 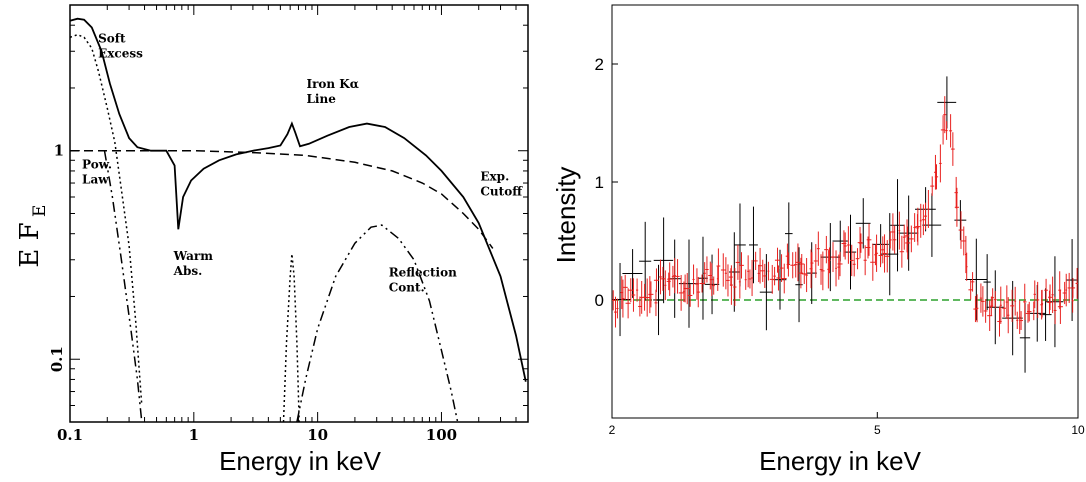 I want to click on y-axis-title-main: E F, so click(x=30, y=244).